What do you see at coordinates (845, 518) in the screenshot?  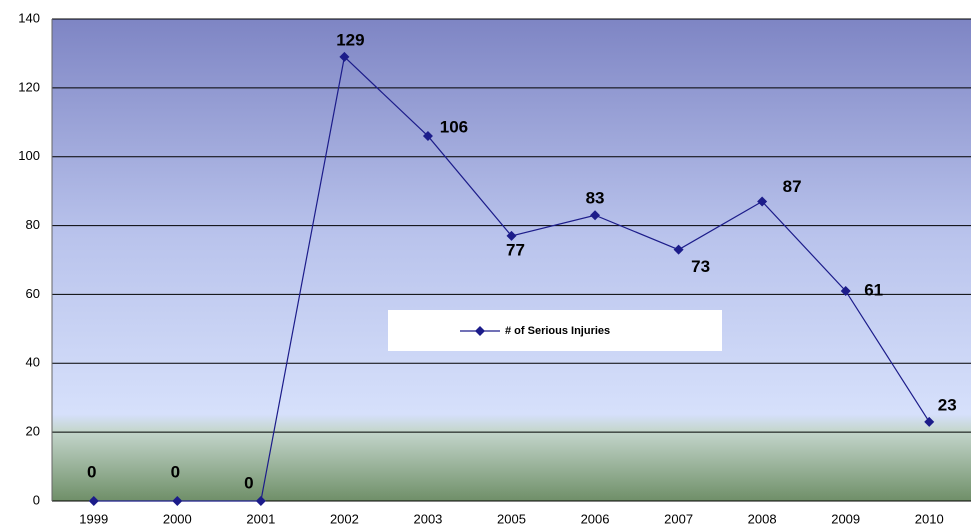 I see `x-tick-label: 2009` at bounding box center [845, 518].